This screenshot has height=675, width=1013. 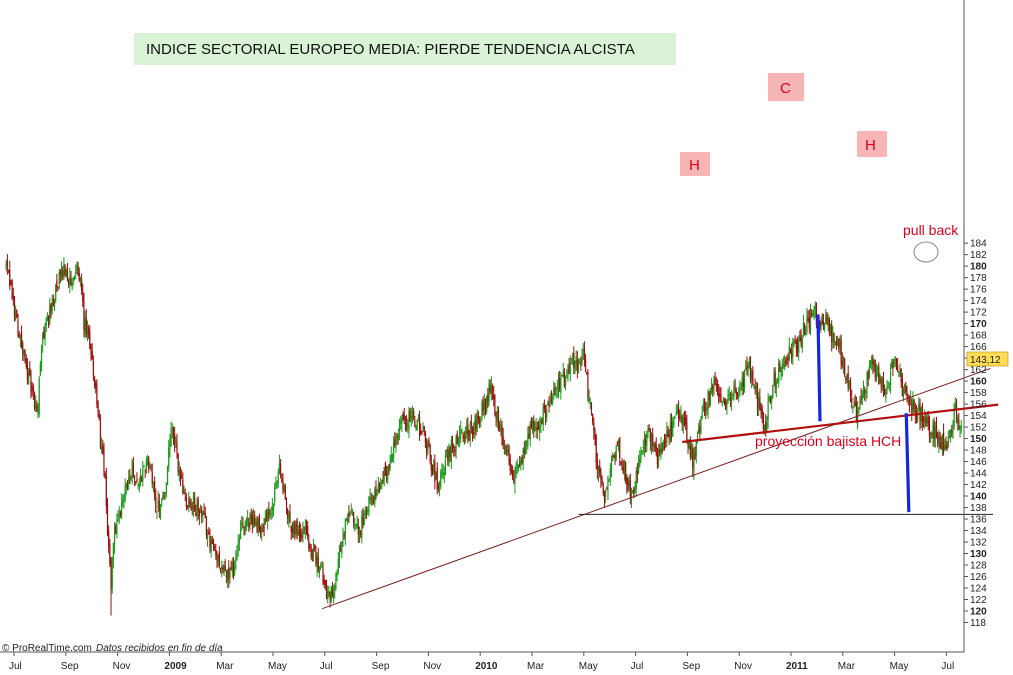 I want to click on y-tick-label: 174, so click(x=978, y=301).